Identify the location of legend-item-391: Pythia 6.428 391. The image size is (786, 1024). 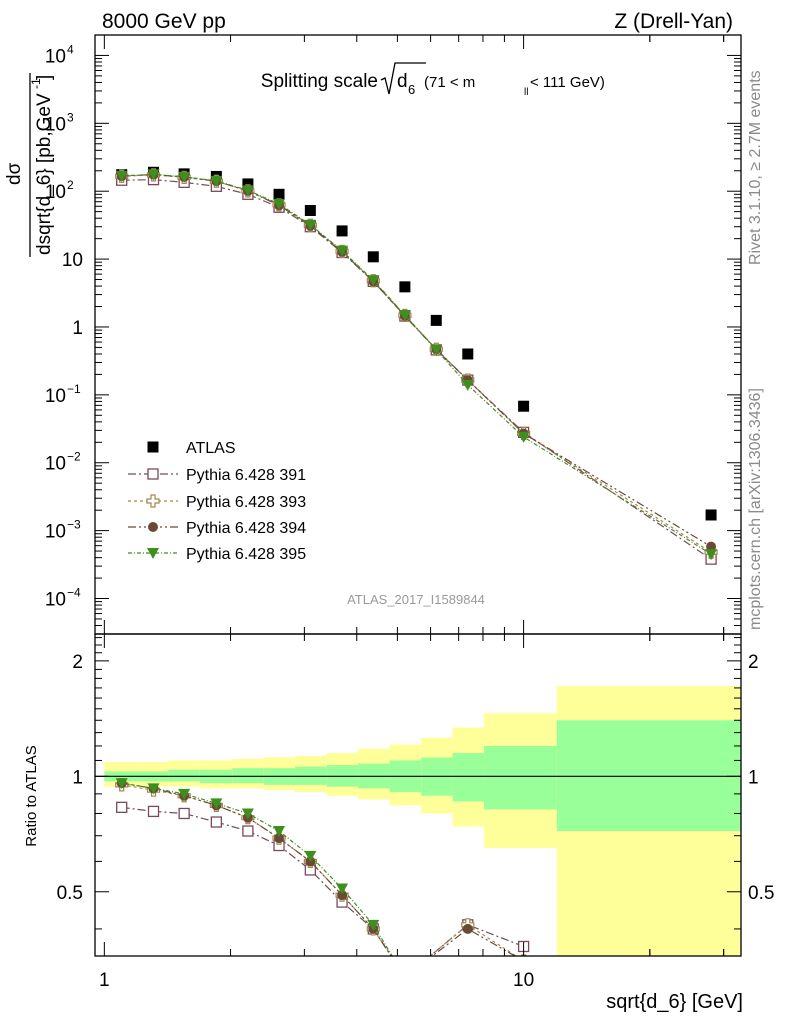
(217, 475).